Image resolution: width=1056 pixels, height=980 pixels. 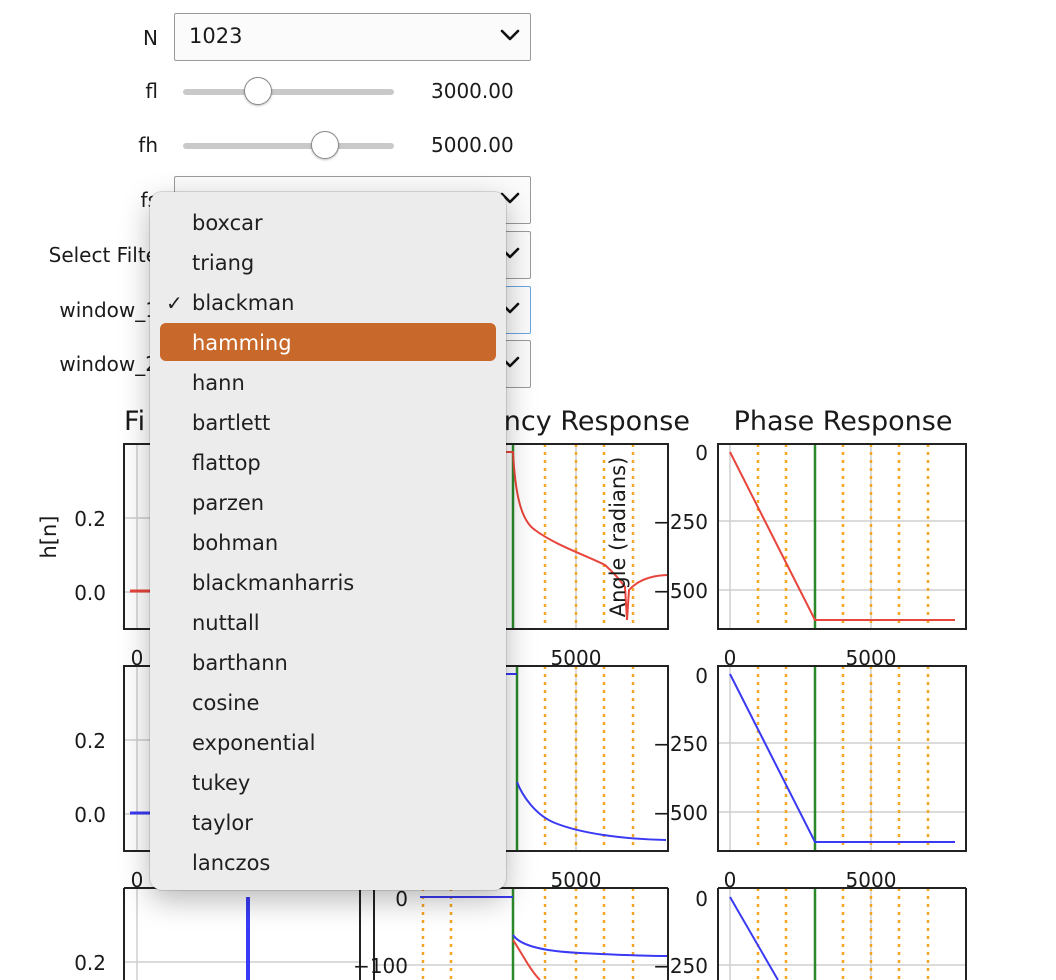 I want to click on window-1-label: window_1, so click(x=108, y=310).